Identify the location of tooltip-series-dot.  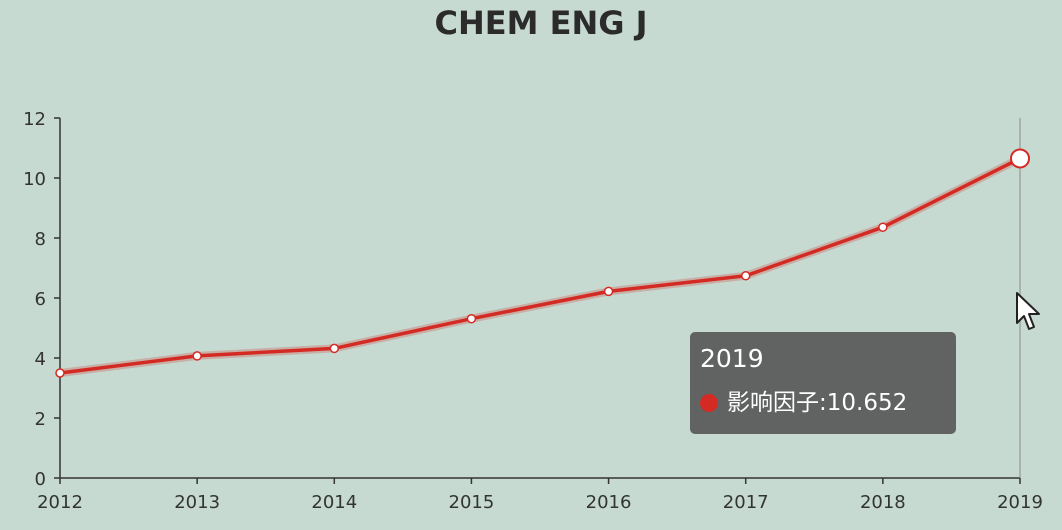
(709, 403).